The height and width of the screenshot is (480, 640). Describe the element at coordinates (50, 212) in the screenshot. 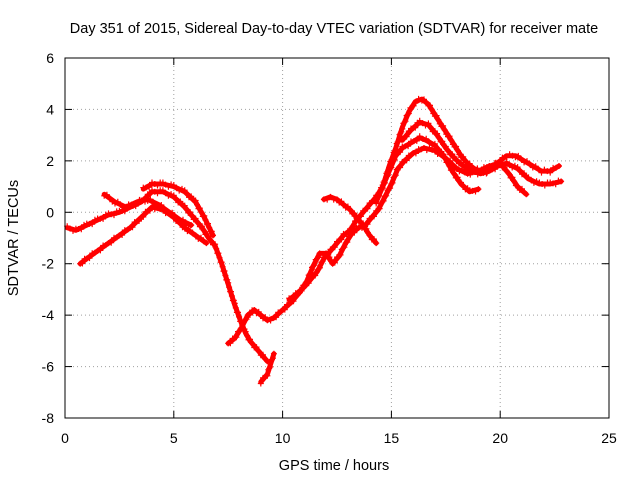

I see `y-tick-label: 0` at that location.